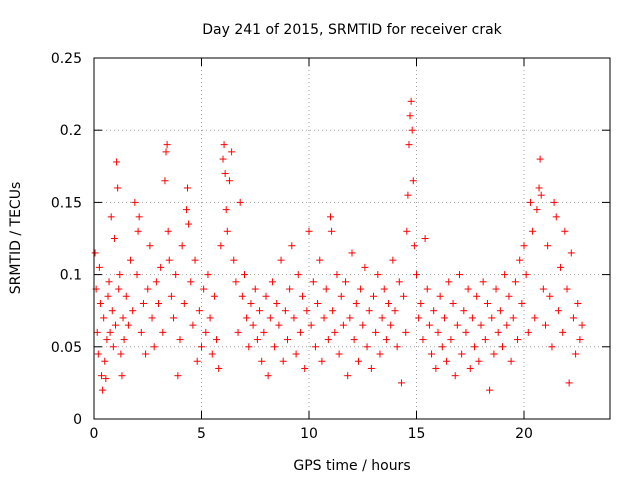  I want to click on y-tick-label: 0, so click(77, 420).